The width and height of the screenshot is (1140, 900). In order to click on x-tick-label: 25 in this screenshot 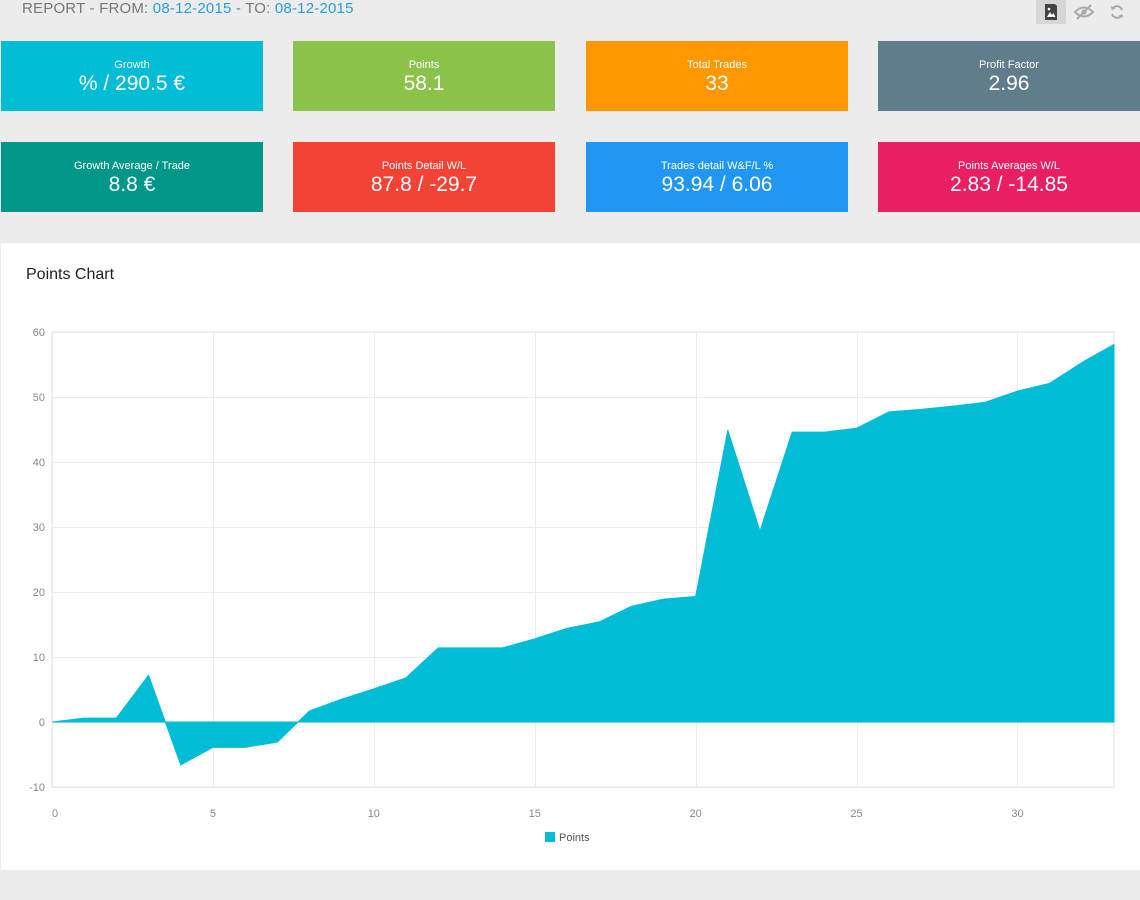, I will do `click(856, 814)`.